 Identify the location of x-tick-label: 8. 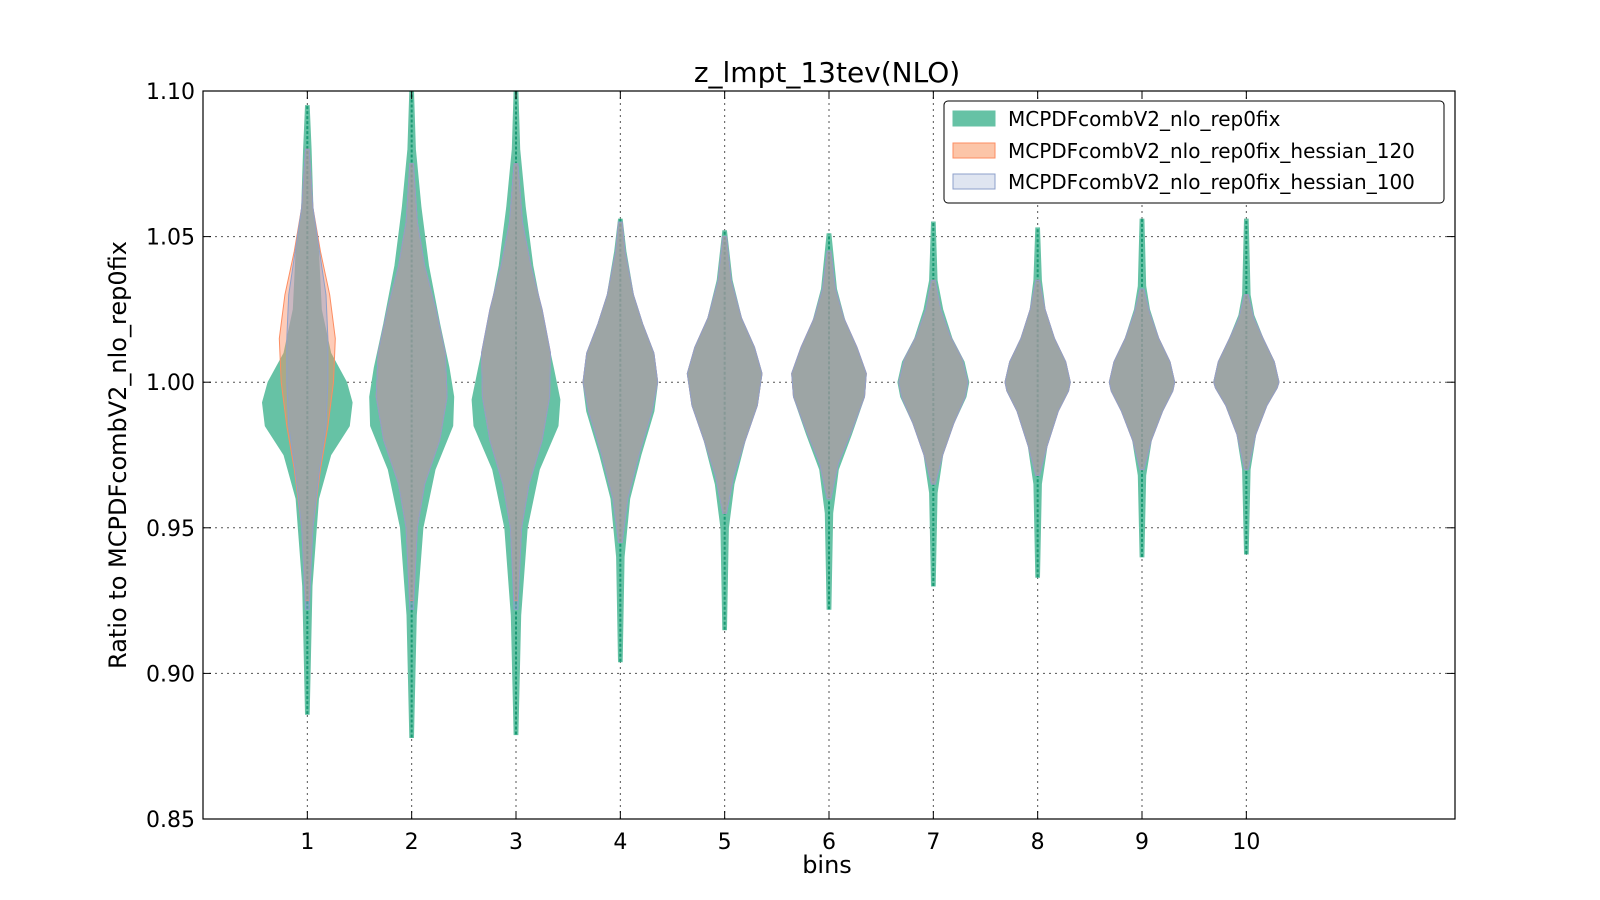
(1038, 842).